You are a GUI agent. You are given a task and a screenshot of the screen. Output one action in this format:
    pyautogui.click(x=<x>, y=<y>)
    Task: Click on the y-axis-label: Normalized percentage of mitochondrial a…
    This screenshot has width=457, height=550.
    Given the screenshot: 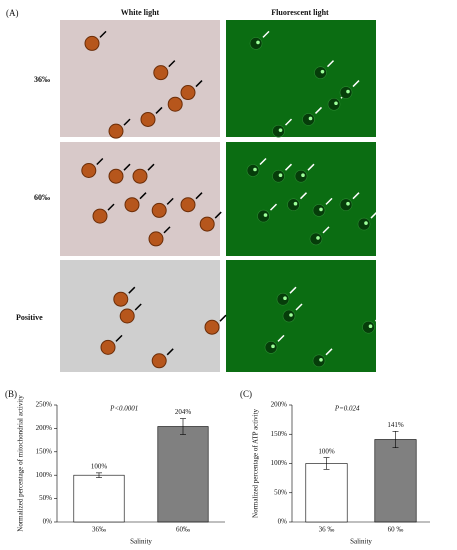 What is the action you would take?
    pyautogui.click(x=21, y=463)
    